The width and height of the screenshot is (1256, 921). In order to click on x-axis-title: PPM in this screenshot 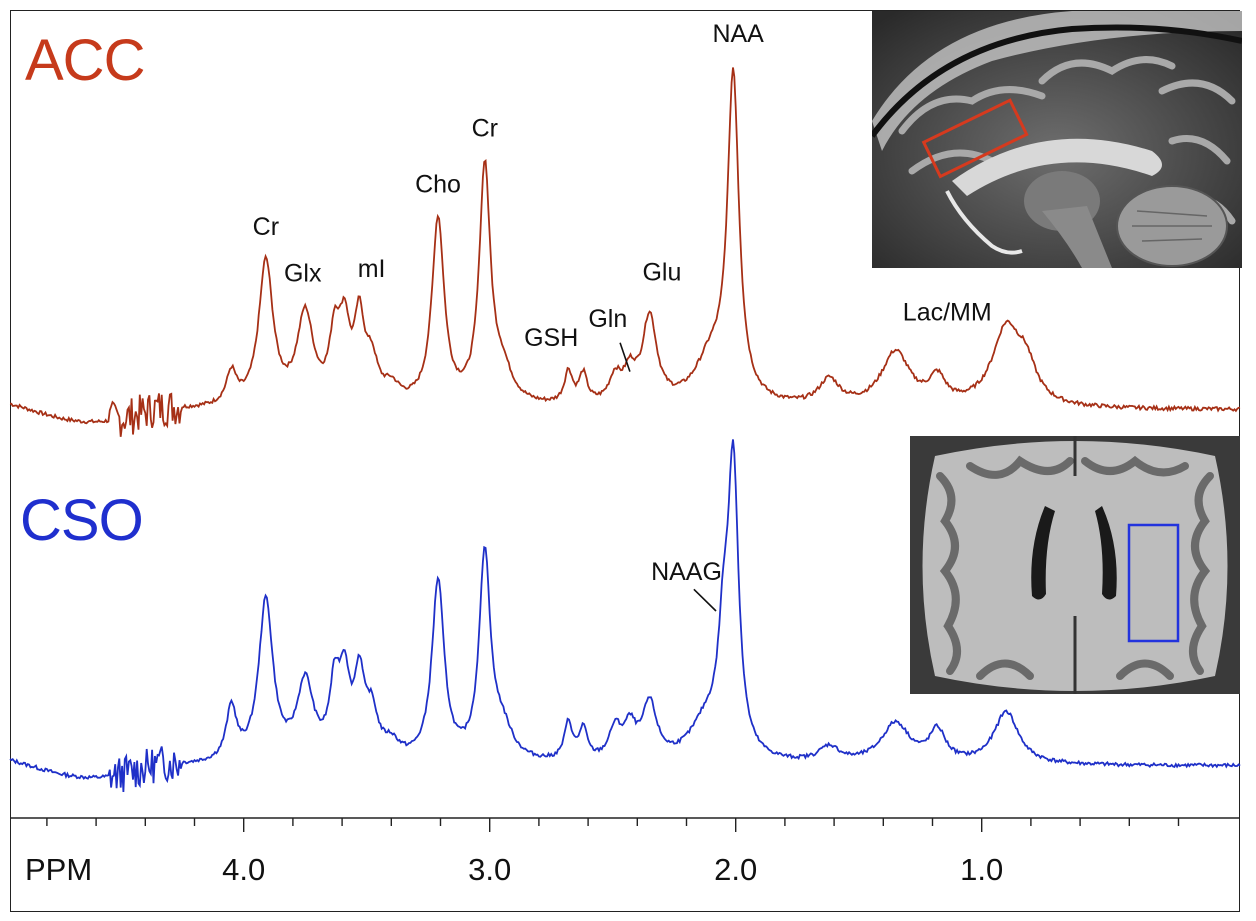, I will do `click(58, 869)`.